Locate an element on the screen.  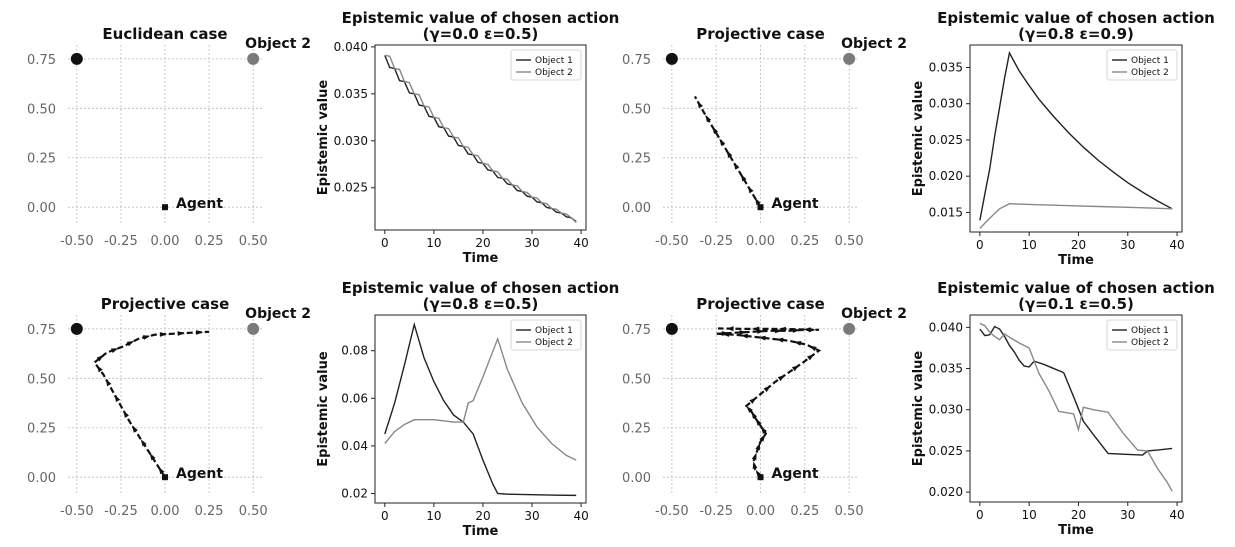
object-2-label: Object 2 is located at coordinates (874, 44).